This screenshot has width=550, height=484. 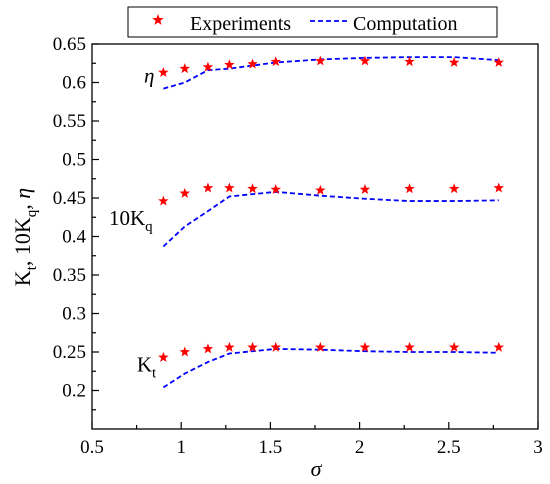 What do you see at coordinates (69, 44) in the screenshot?
I see `y-tick-label: 0.65` at bounding box center [69, 44].